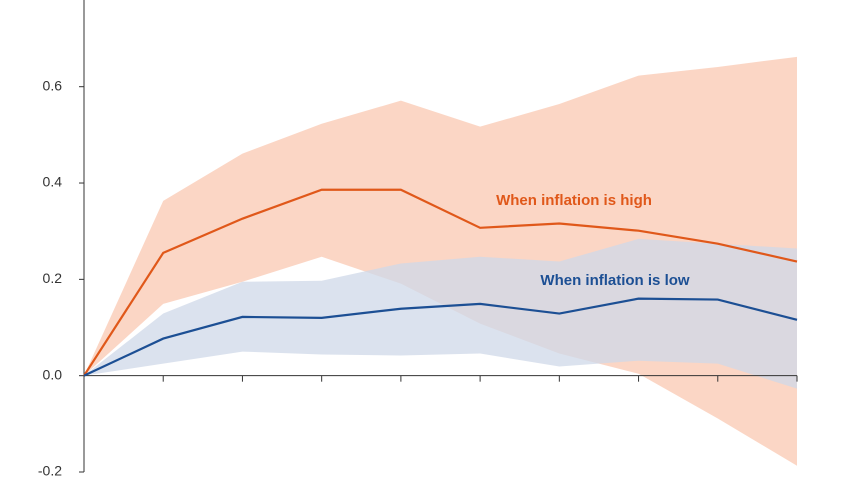 The width and height of the screenshot is (857, 482). I want to click on series-label: When inflation is high, so click(574, 200).